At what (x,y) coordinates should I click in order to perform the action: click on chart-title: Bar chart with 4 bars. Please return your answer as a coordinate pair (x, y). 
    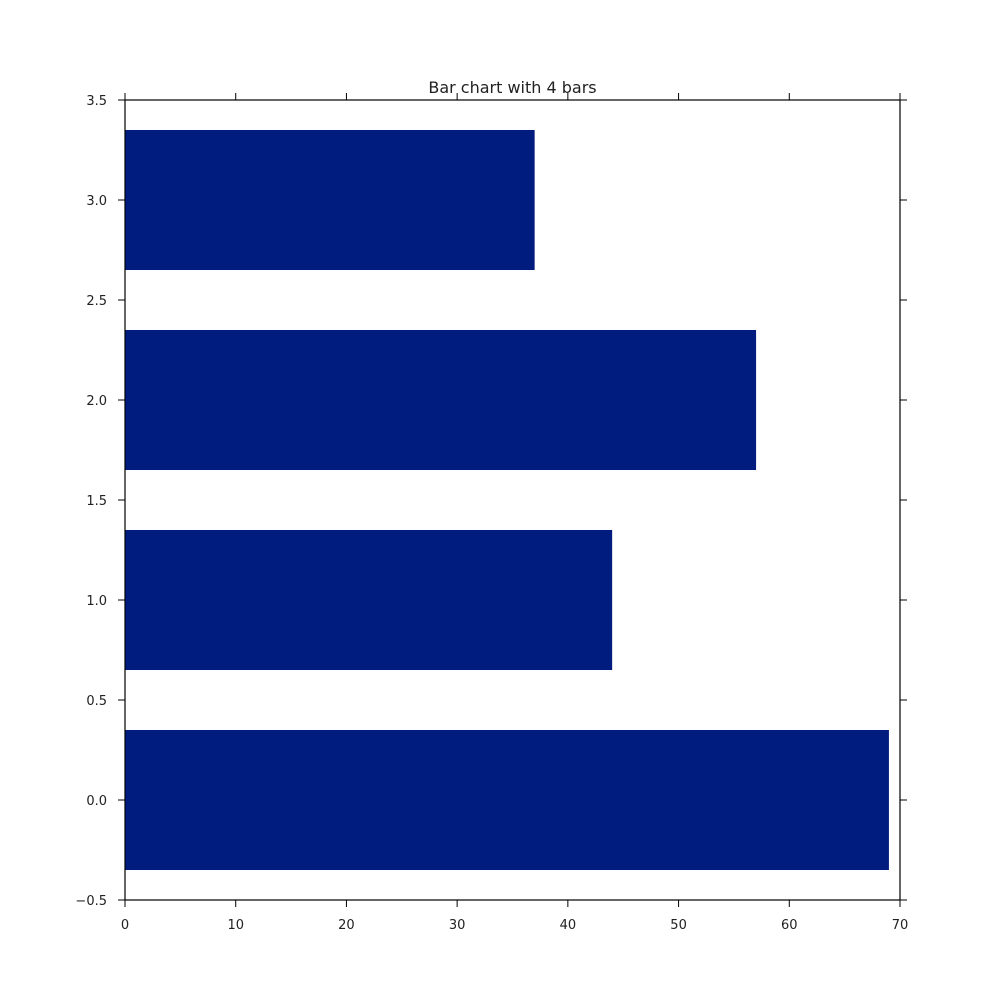
    Looking at the image, I should click on (512, 87).